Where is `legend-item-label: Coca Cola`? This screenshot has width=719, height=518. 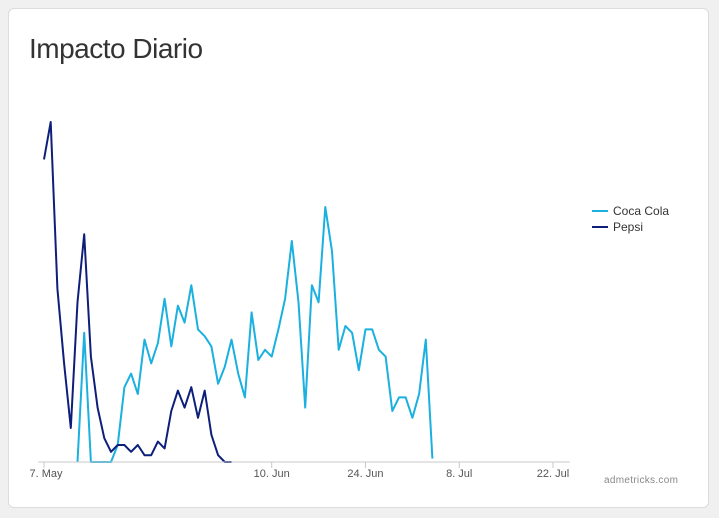
legend-item-label: Coca Cola is located at coordinates (641, 211).